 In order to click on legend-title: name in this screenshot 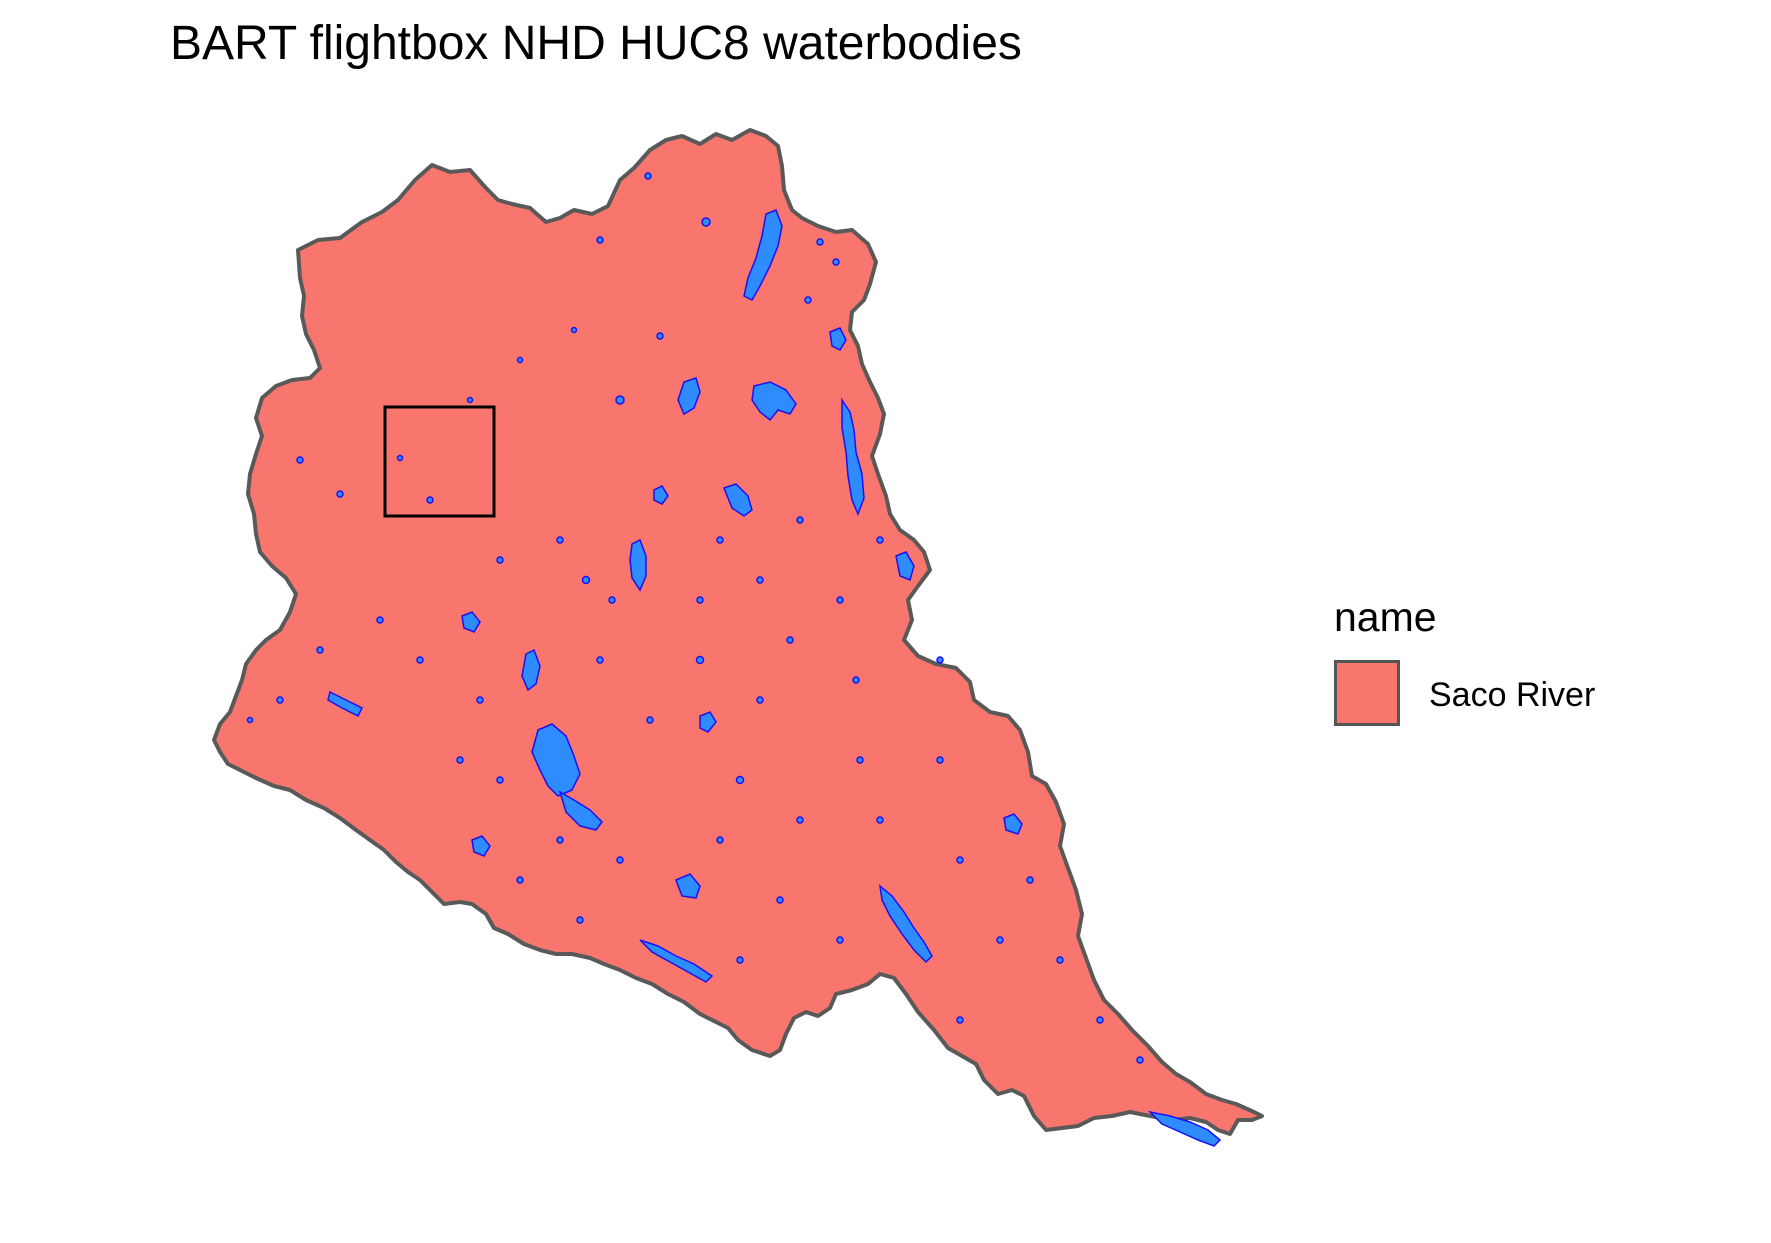, I will do `click(1385, 617)`.